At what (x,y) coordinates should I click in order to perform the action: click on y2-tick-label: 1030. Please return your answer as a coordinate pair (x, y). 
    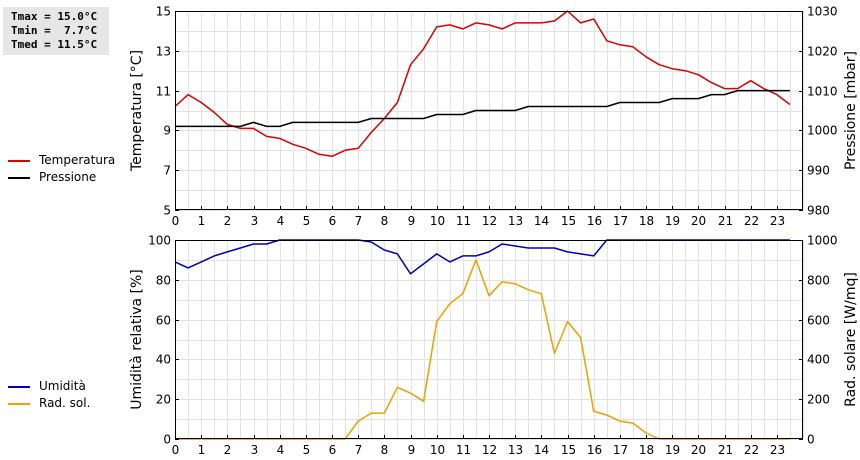
    Looking at the image, I should click on (822, 12).